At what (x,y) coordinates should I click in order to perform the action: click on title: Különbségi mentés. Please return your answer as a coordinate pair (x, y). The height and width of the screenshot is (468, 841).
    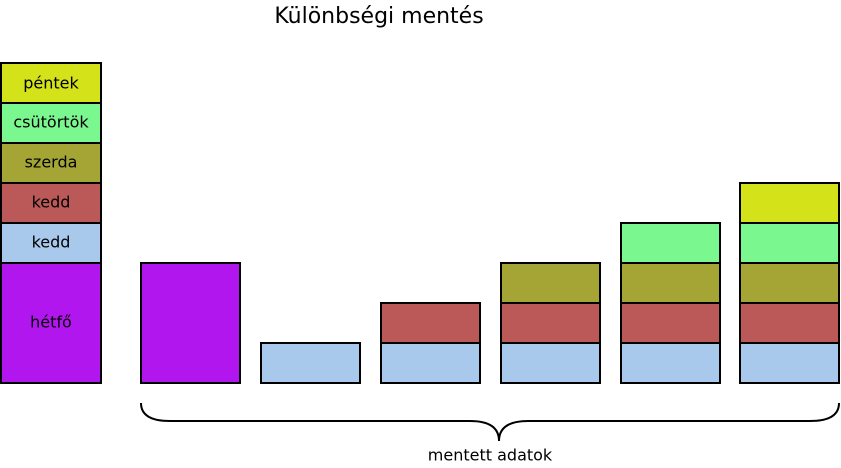
    Looking at the image, I should click on (378, 16).